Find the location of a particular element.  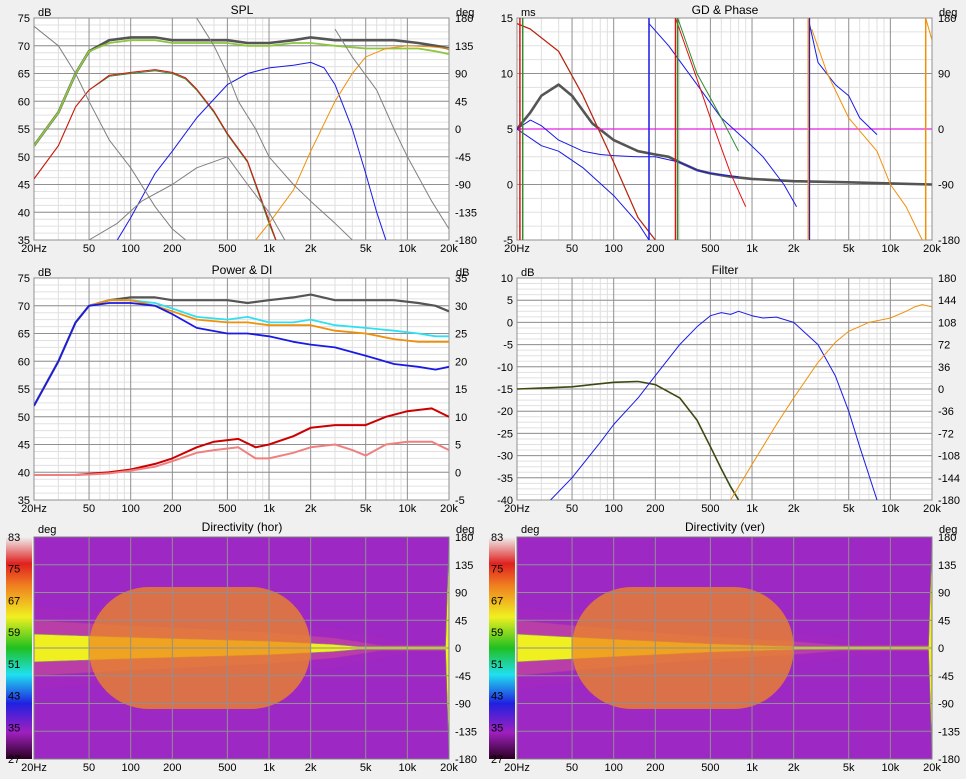

y-left-tick-label: 70 is located at coordinates (24, 307).